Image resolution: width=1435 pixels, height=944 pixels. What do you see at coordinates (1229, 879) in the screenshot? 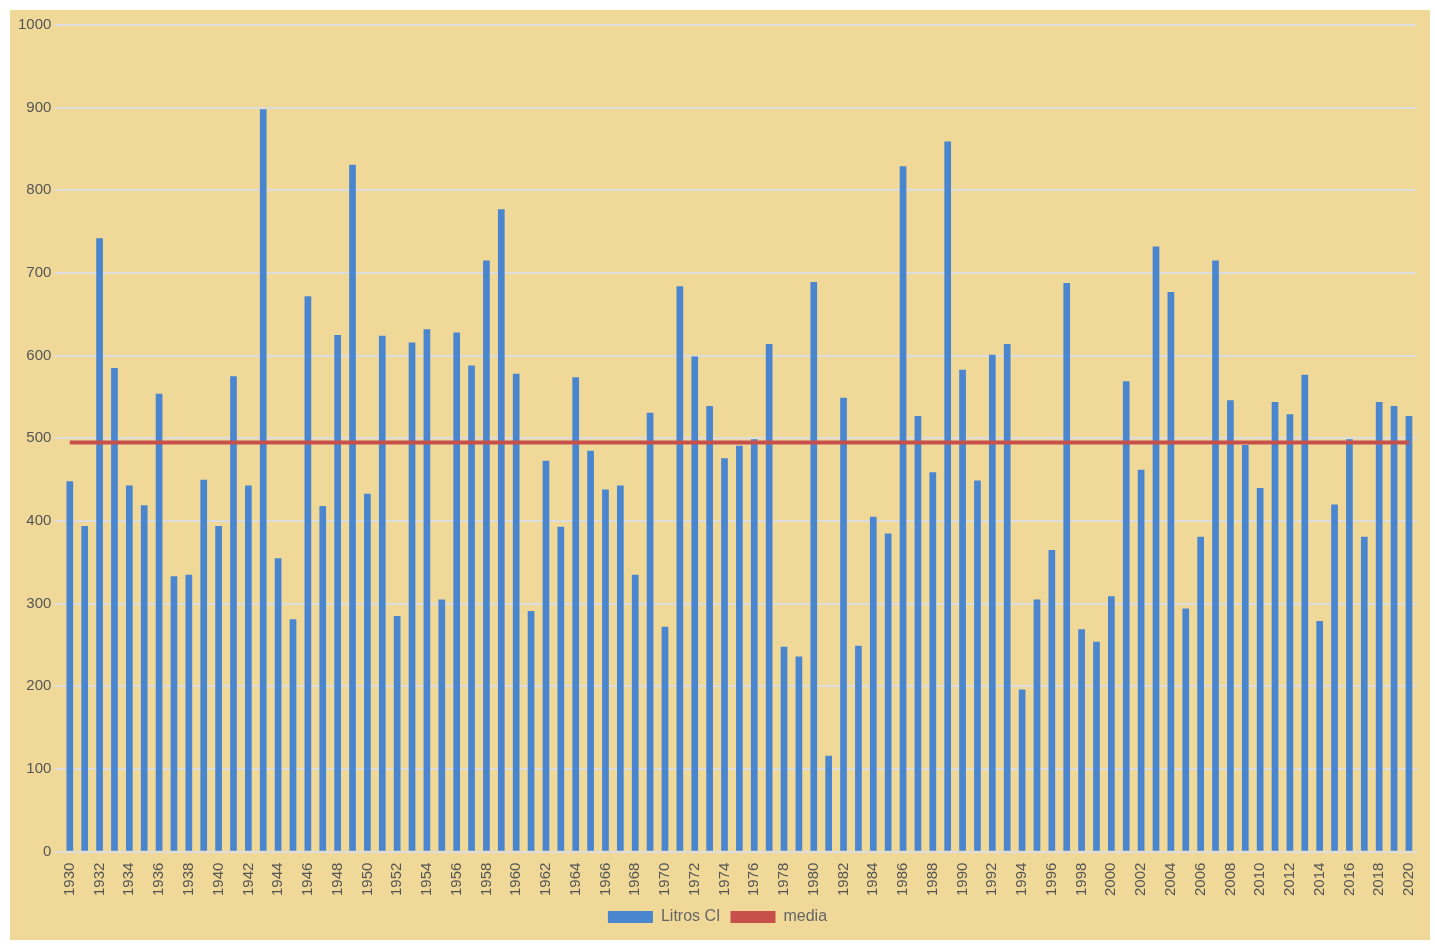
I see `x-tick-label: 2008` at bounding box center [1229, 879].